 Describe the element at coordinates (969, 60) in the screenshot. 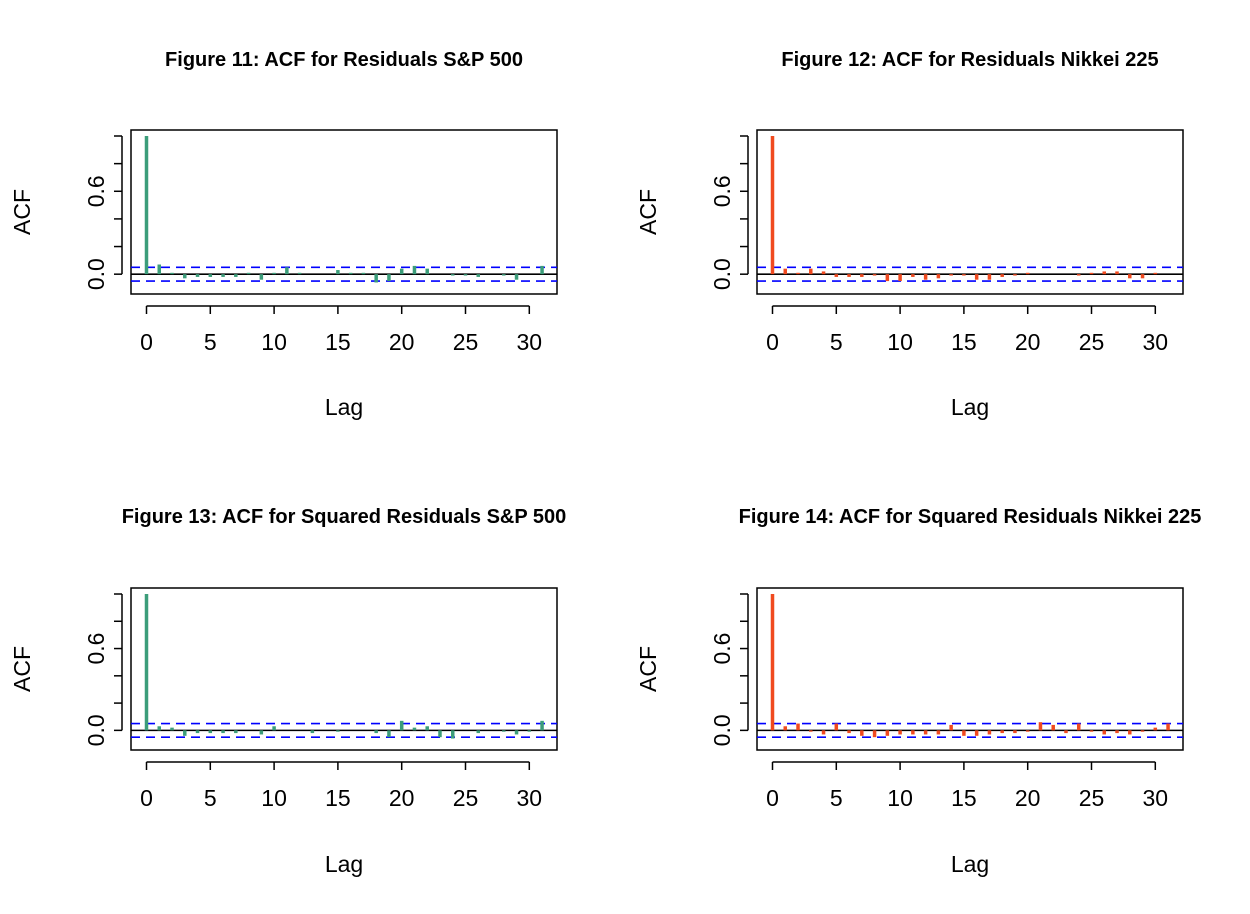

I see `chart-title: Figure 12: ACF for Residuals Nikkei 225` at that location.